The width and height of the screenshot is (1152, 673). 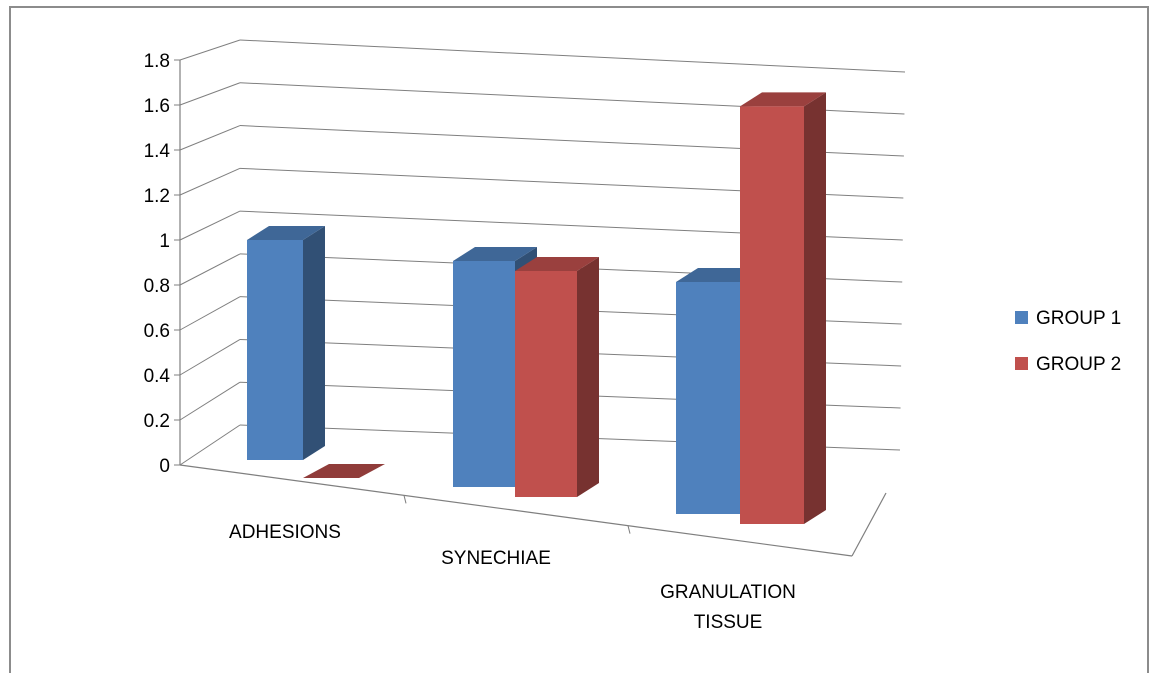 I want to click on bar-granulation-tissue-group-1-front, so click(x=708, y=398).